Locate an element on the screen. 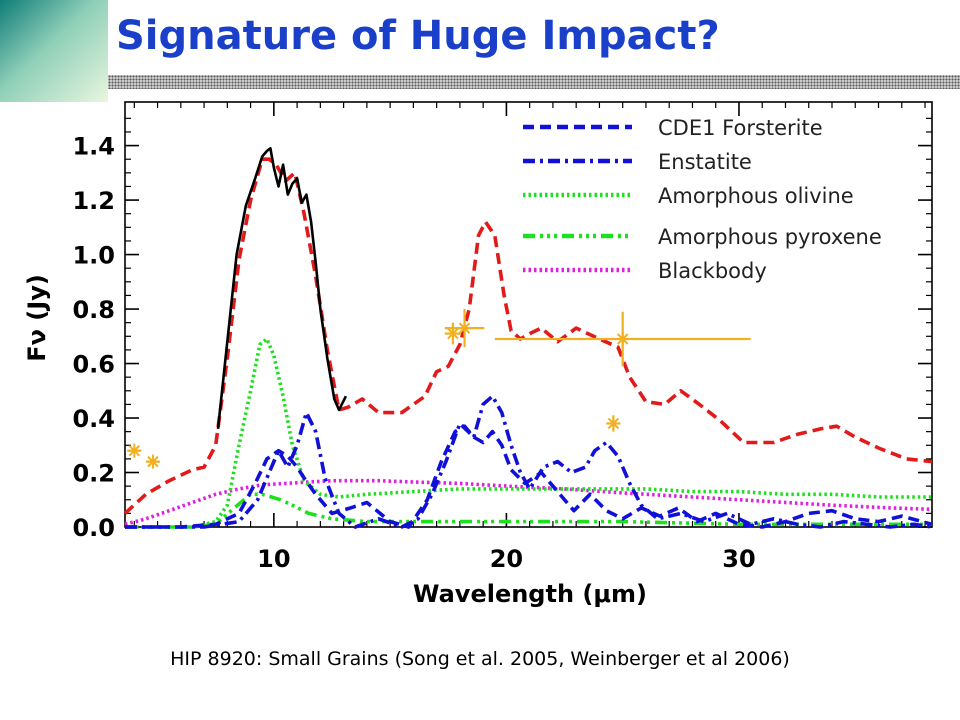 The image size is (960, 720). y-tick-label: 0.6 is located at coordinates (93, 365).